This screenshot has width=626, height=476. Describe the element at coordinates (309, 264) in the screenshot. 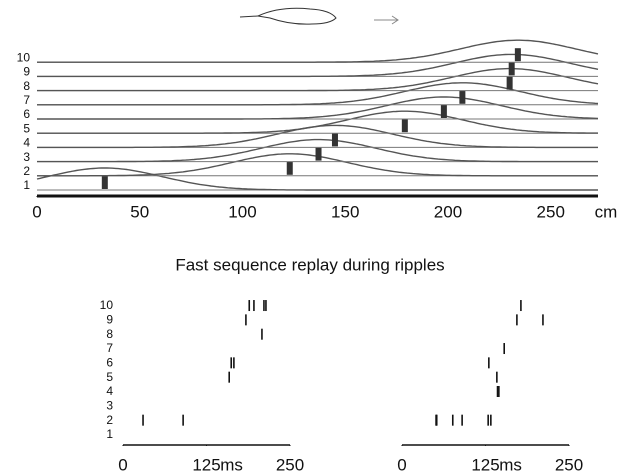

I see `replay-title: Fast sequence replay during ripples` at that location.